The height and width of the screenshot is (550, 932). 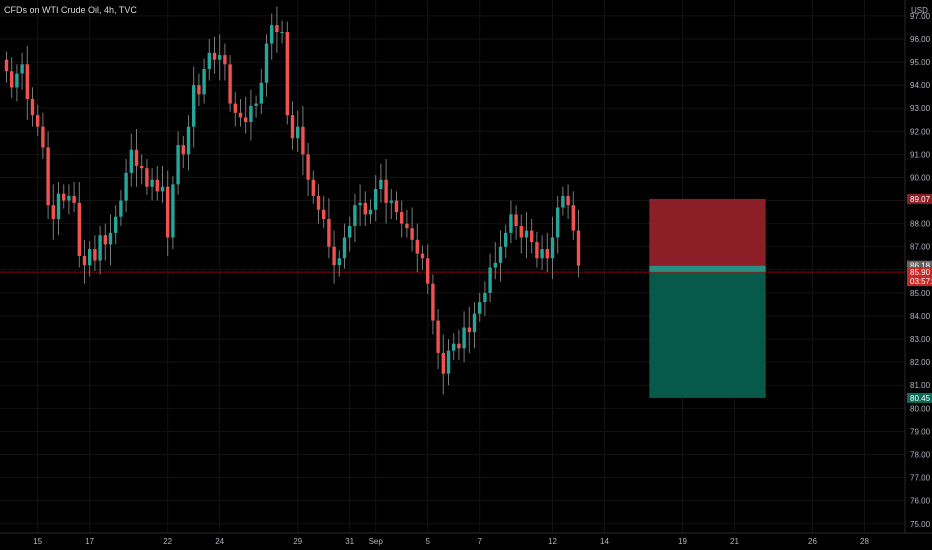 What do you see at coordinates (919, 10) in the screenshot?
I see `price-axis-unit: USD` at bounding box center [919, 10].